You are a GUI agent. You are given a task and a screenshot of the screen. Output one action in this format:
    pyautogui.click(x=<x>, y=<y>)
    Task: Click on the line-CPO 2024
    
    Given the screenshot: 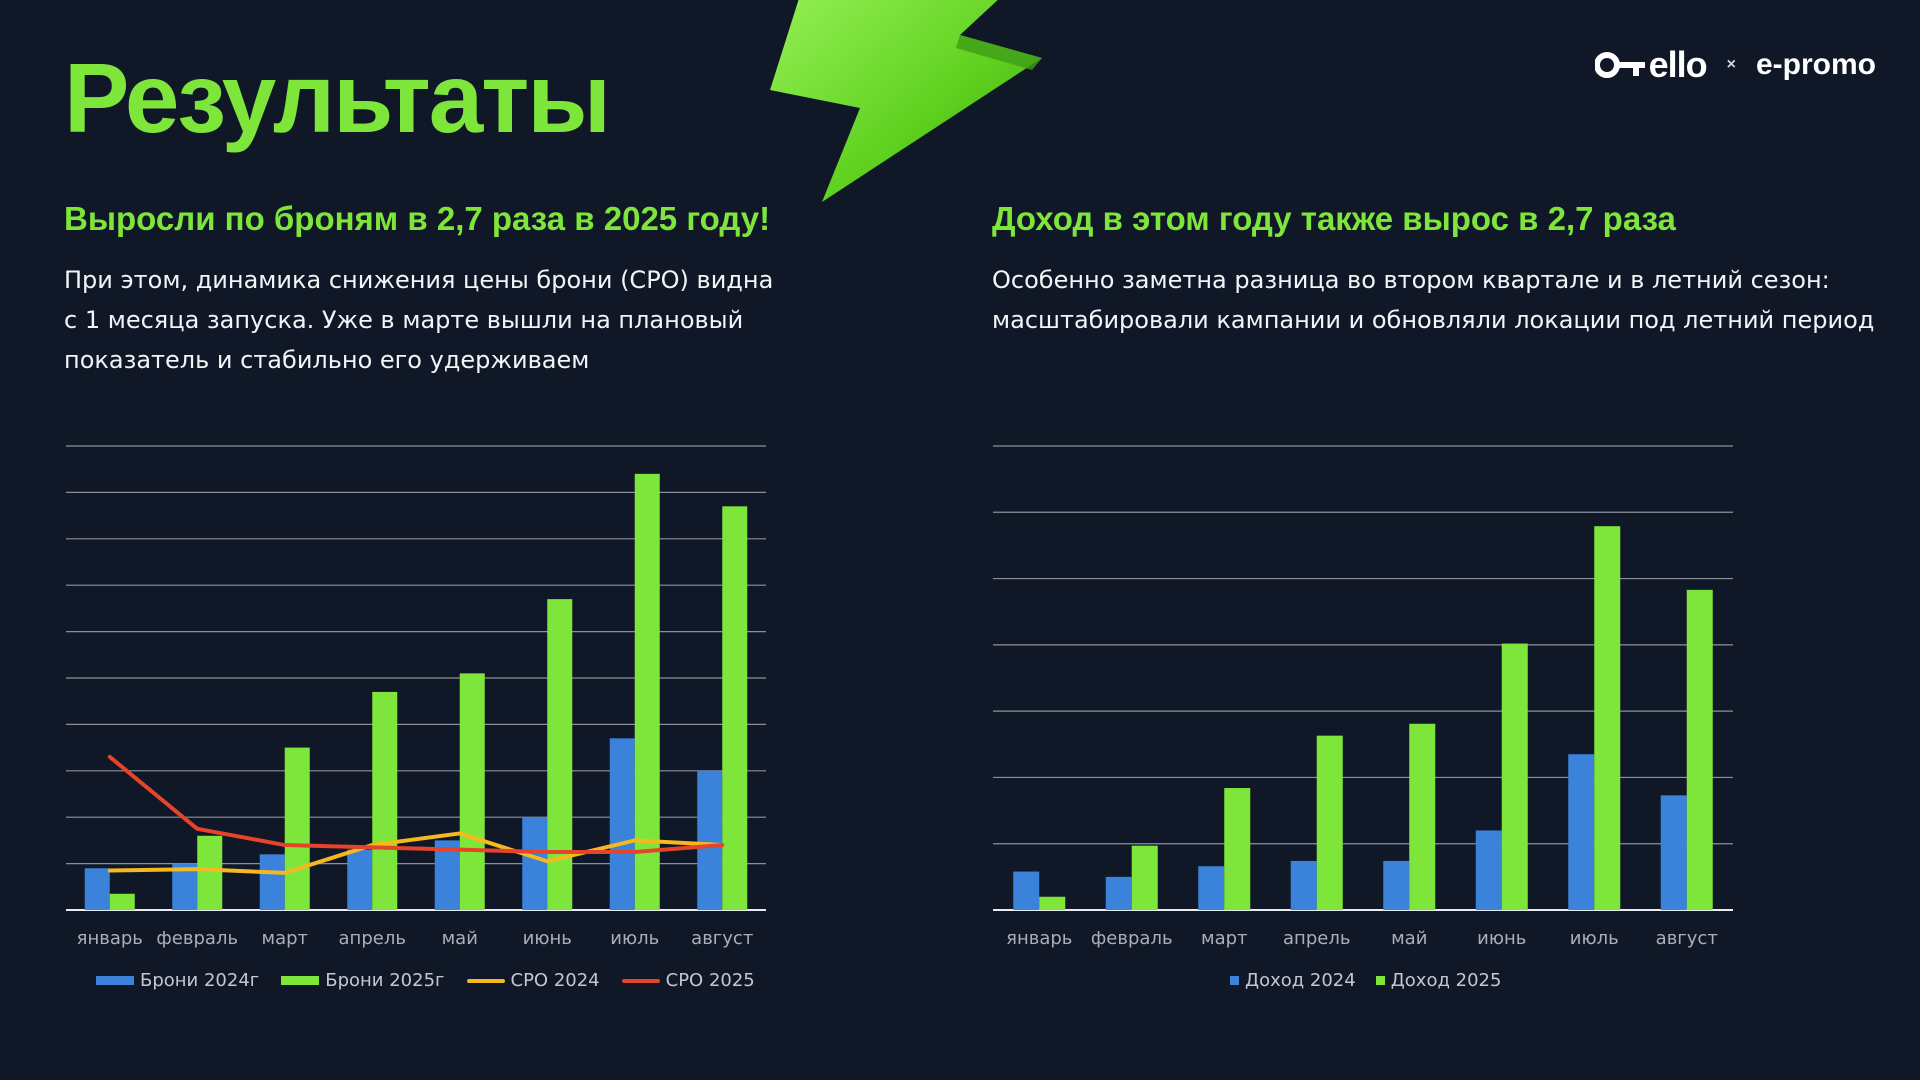 What is the action you would take?
    pyautogui.click(x=416, y=853)
    